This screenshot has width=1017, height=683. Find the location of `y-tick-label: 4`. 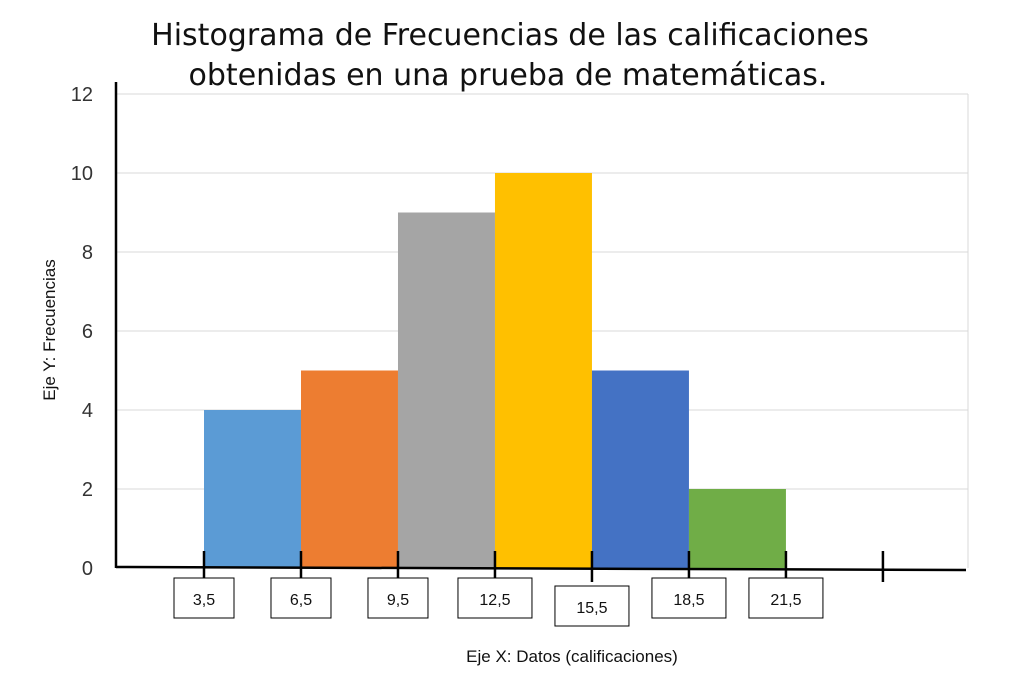

y-tick-label: 4 is located at coordinates (87, 411).